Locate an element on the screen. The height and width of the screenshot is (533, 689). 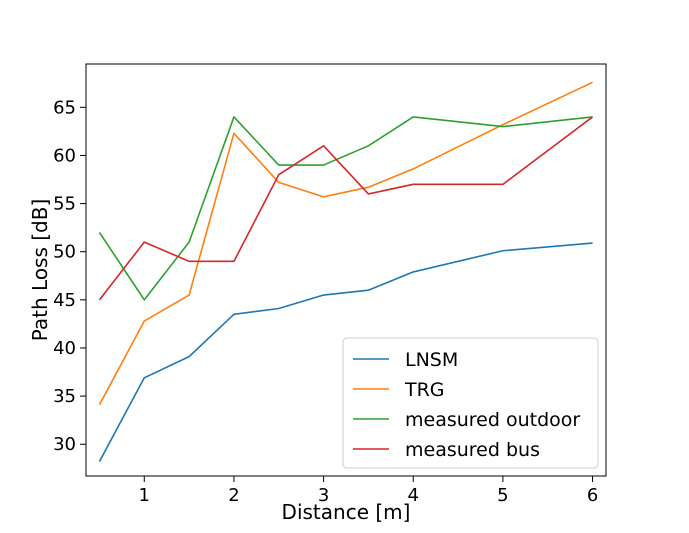
x-tick-label: 6 is located at coordinates (592, 495).